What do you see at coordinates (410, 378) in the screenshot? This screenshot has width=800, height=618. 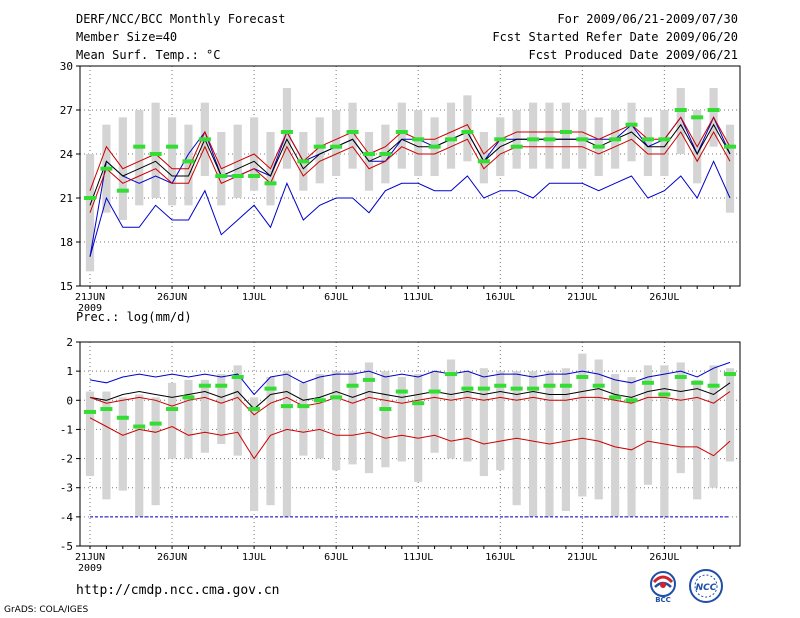 I see `series-line-max` at bounding box center [410, 378].